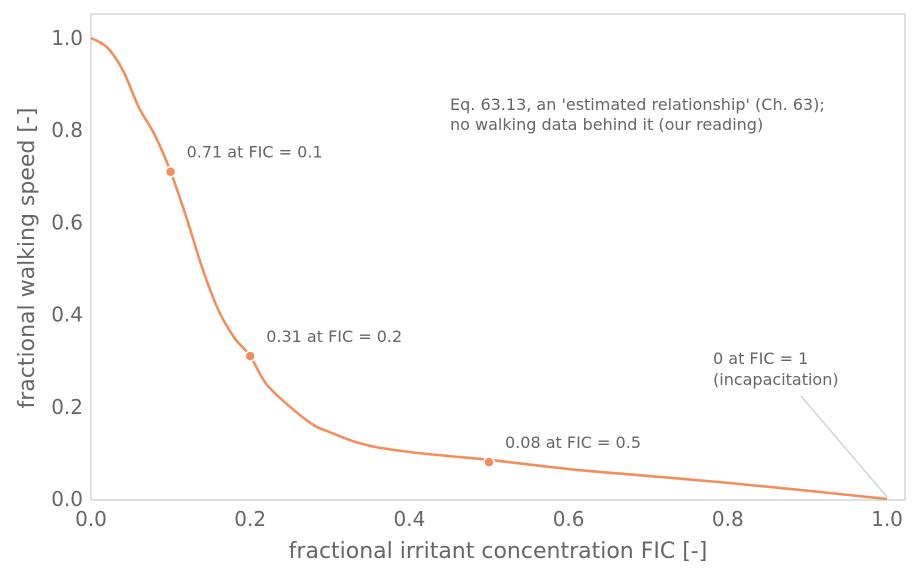 This screenshot has height=582, width=922. Describe the element at coordinates (844, 446) in the screenshot. I see `endpoint-leader-line` at that location.